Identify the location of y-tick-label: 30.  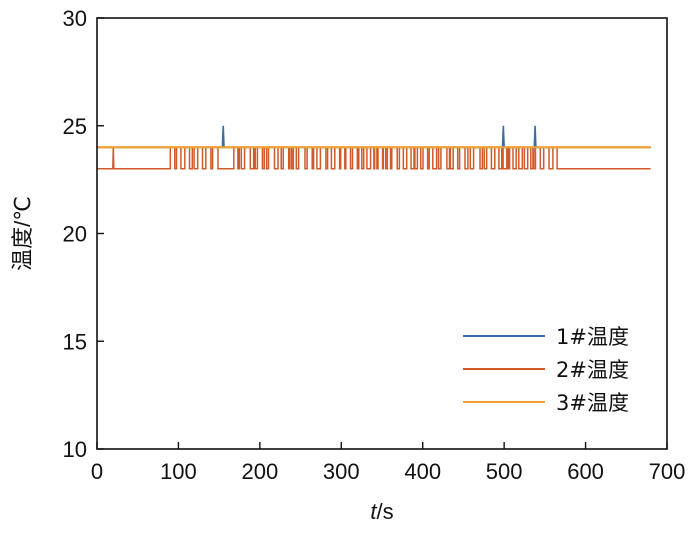
(75, 18).